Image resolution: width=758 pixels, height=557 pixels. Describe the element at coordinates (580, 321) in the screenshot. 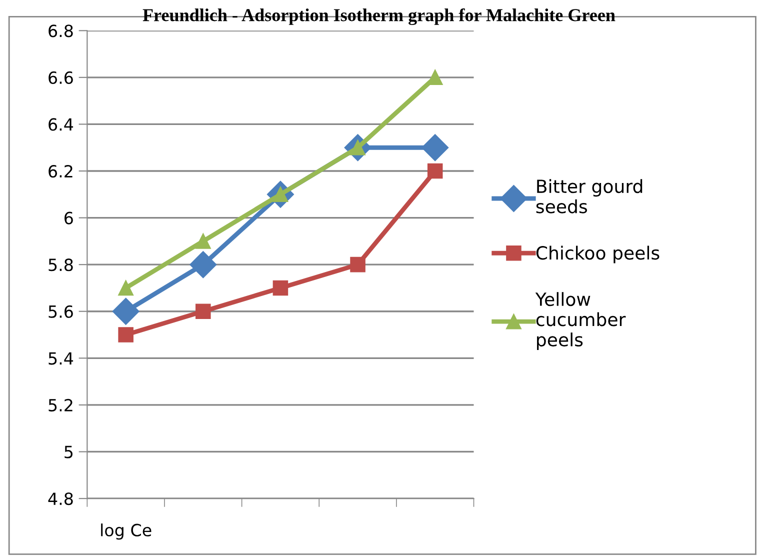

I see `legend-label: Yellow cucumber peels` at that location.